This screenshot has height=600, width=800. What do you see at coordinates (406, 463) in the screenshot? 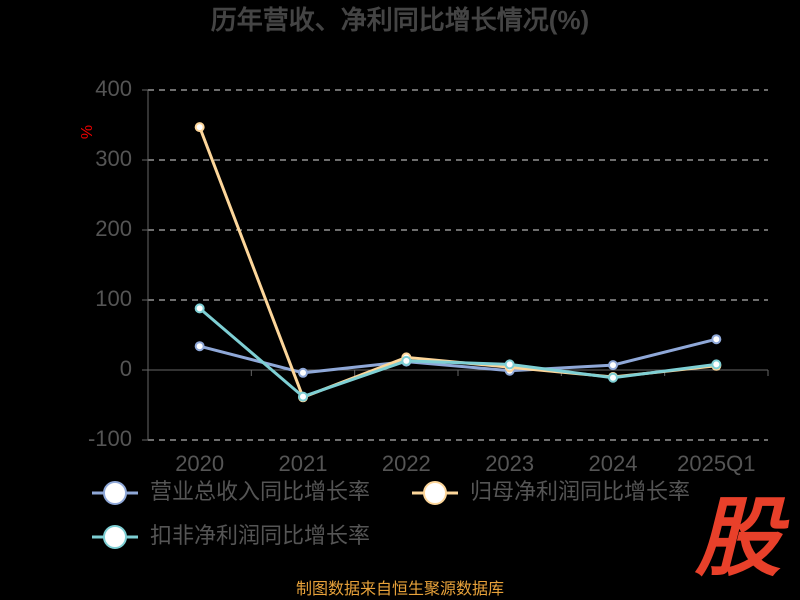
I see `x-tick-label: 2022` at bounding box center [406, 463].